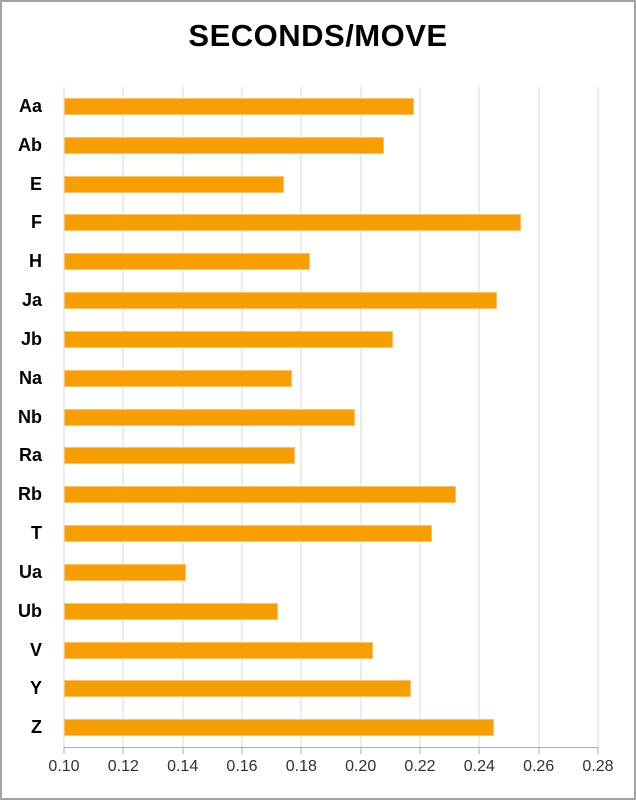  What do you see at coordinates (125, 572) in the screenshot?
I see `bar-Ua` at bounding box center [125, 572].